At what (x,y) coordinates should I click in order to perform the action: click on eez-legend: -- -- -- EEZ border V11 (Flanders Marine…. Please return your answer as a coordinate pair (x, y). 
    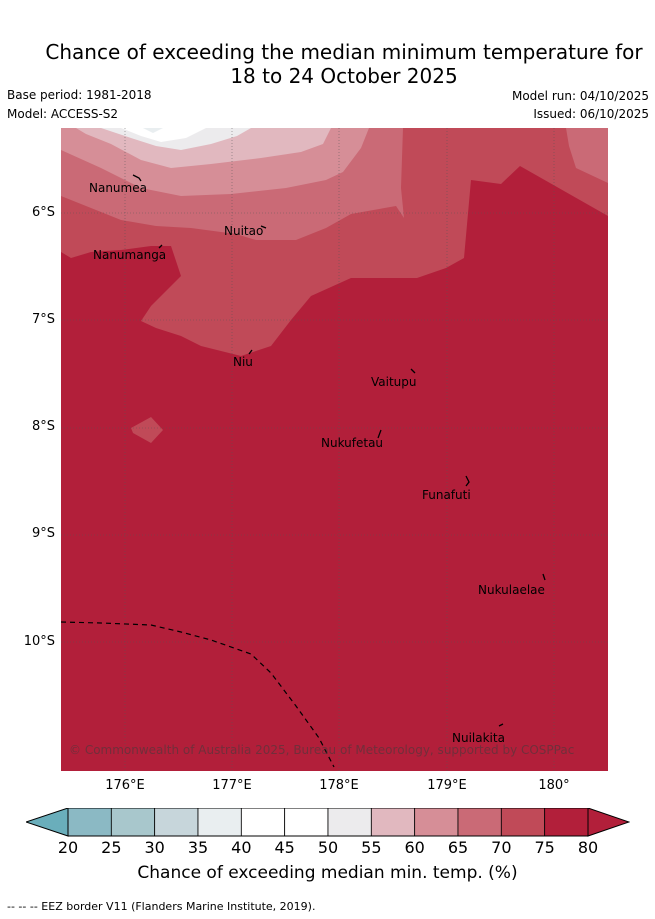
    Looking at the image, I should click on (161, 906).